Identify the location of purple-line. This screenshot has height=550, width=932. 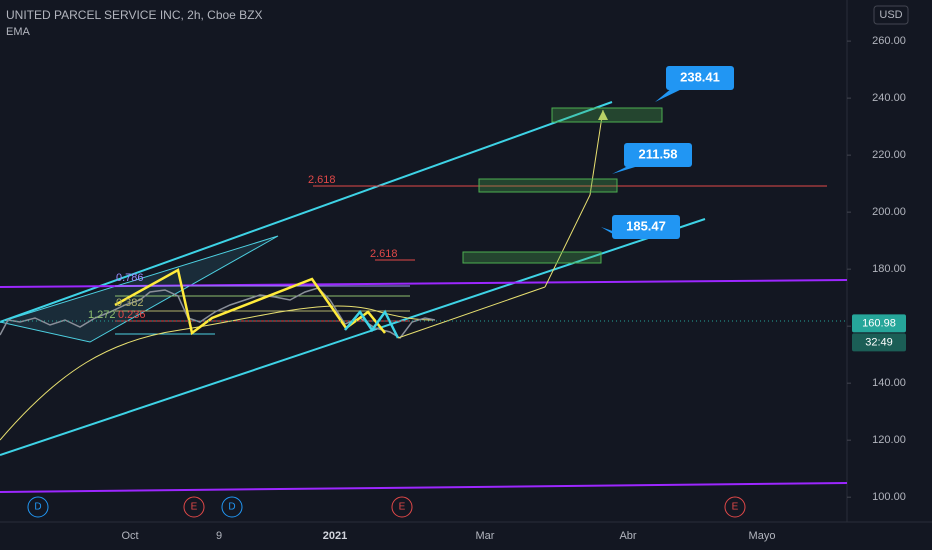
(424, 487).